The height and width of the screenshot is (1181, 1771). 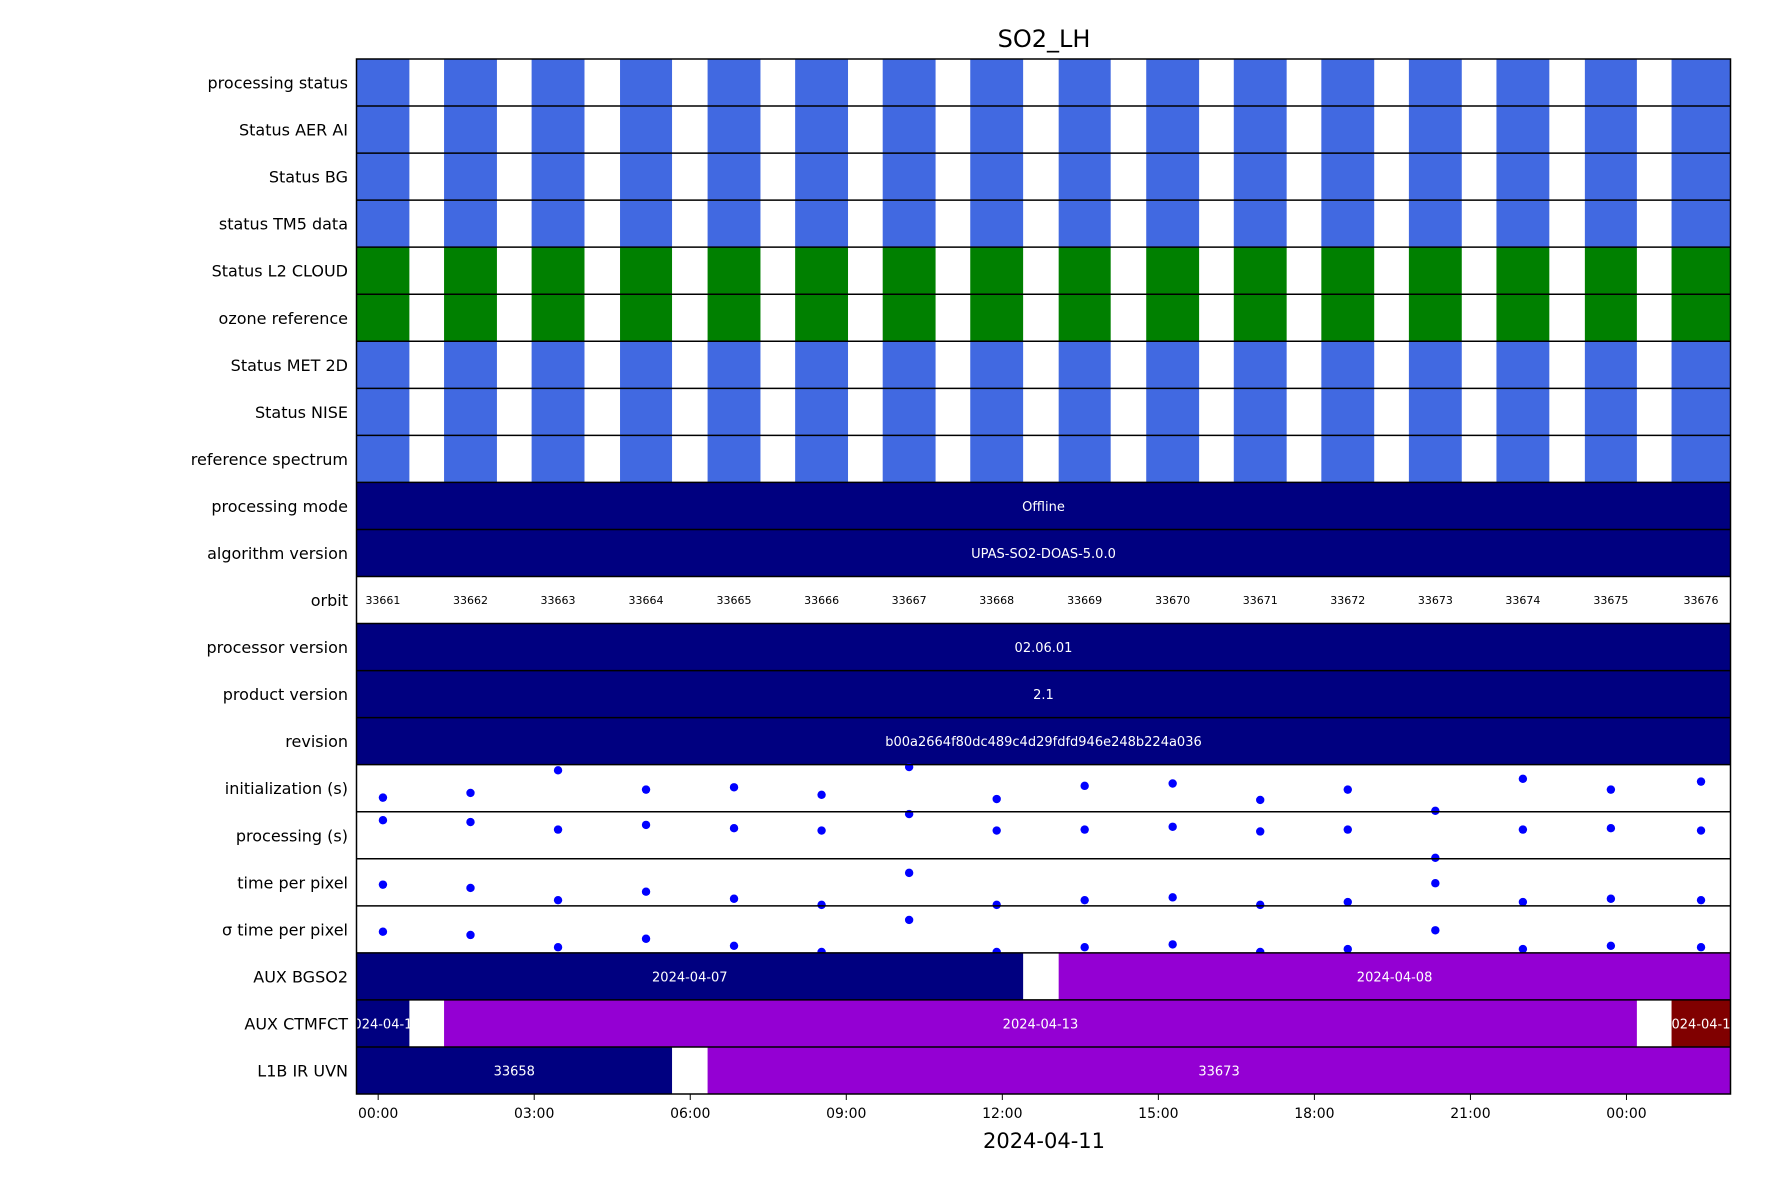 What do you see at coordinates (378, 1114) in the screenshot?
I see `x-tick-label: 00:00` at bounding box center [378, 1114].